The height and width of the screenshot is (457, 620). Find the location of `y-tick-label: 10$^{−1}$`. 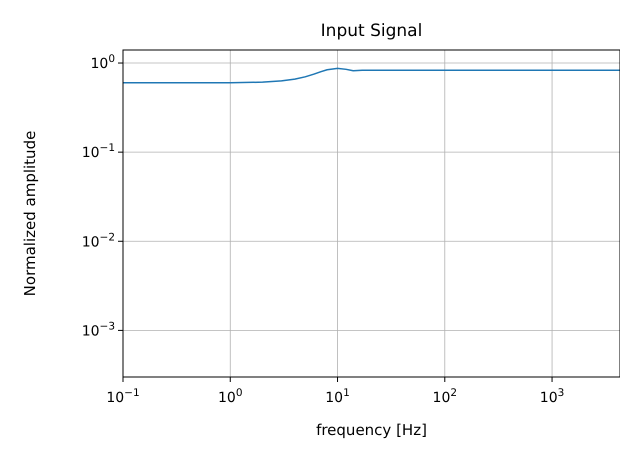

y-tick-label: 10$^{−1}$ is located at coordinates (98, 152).